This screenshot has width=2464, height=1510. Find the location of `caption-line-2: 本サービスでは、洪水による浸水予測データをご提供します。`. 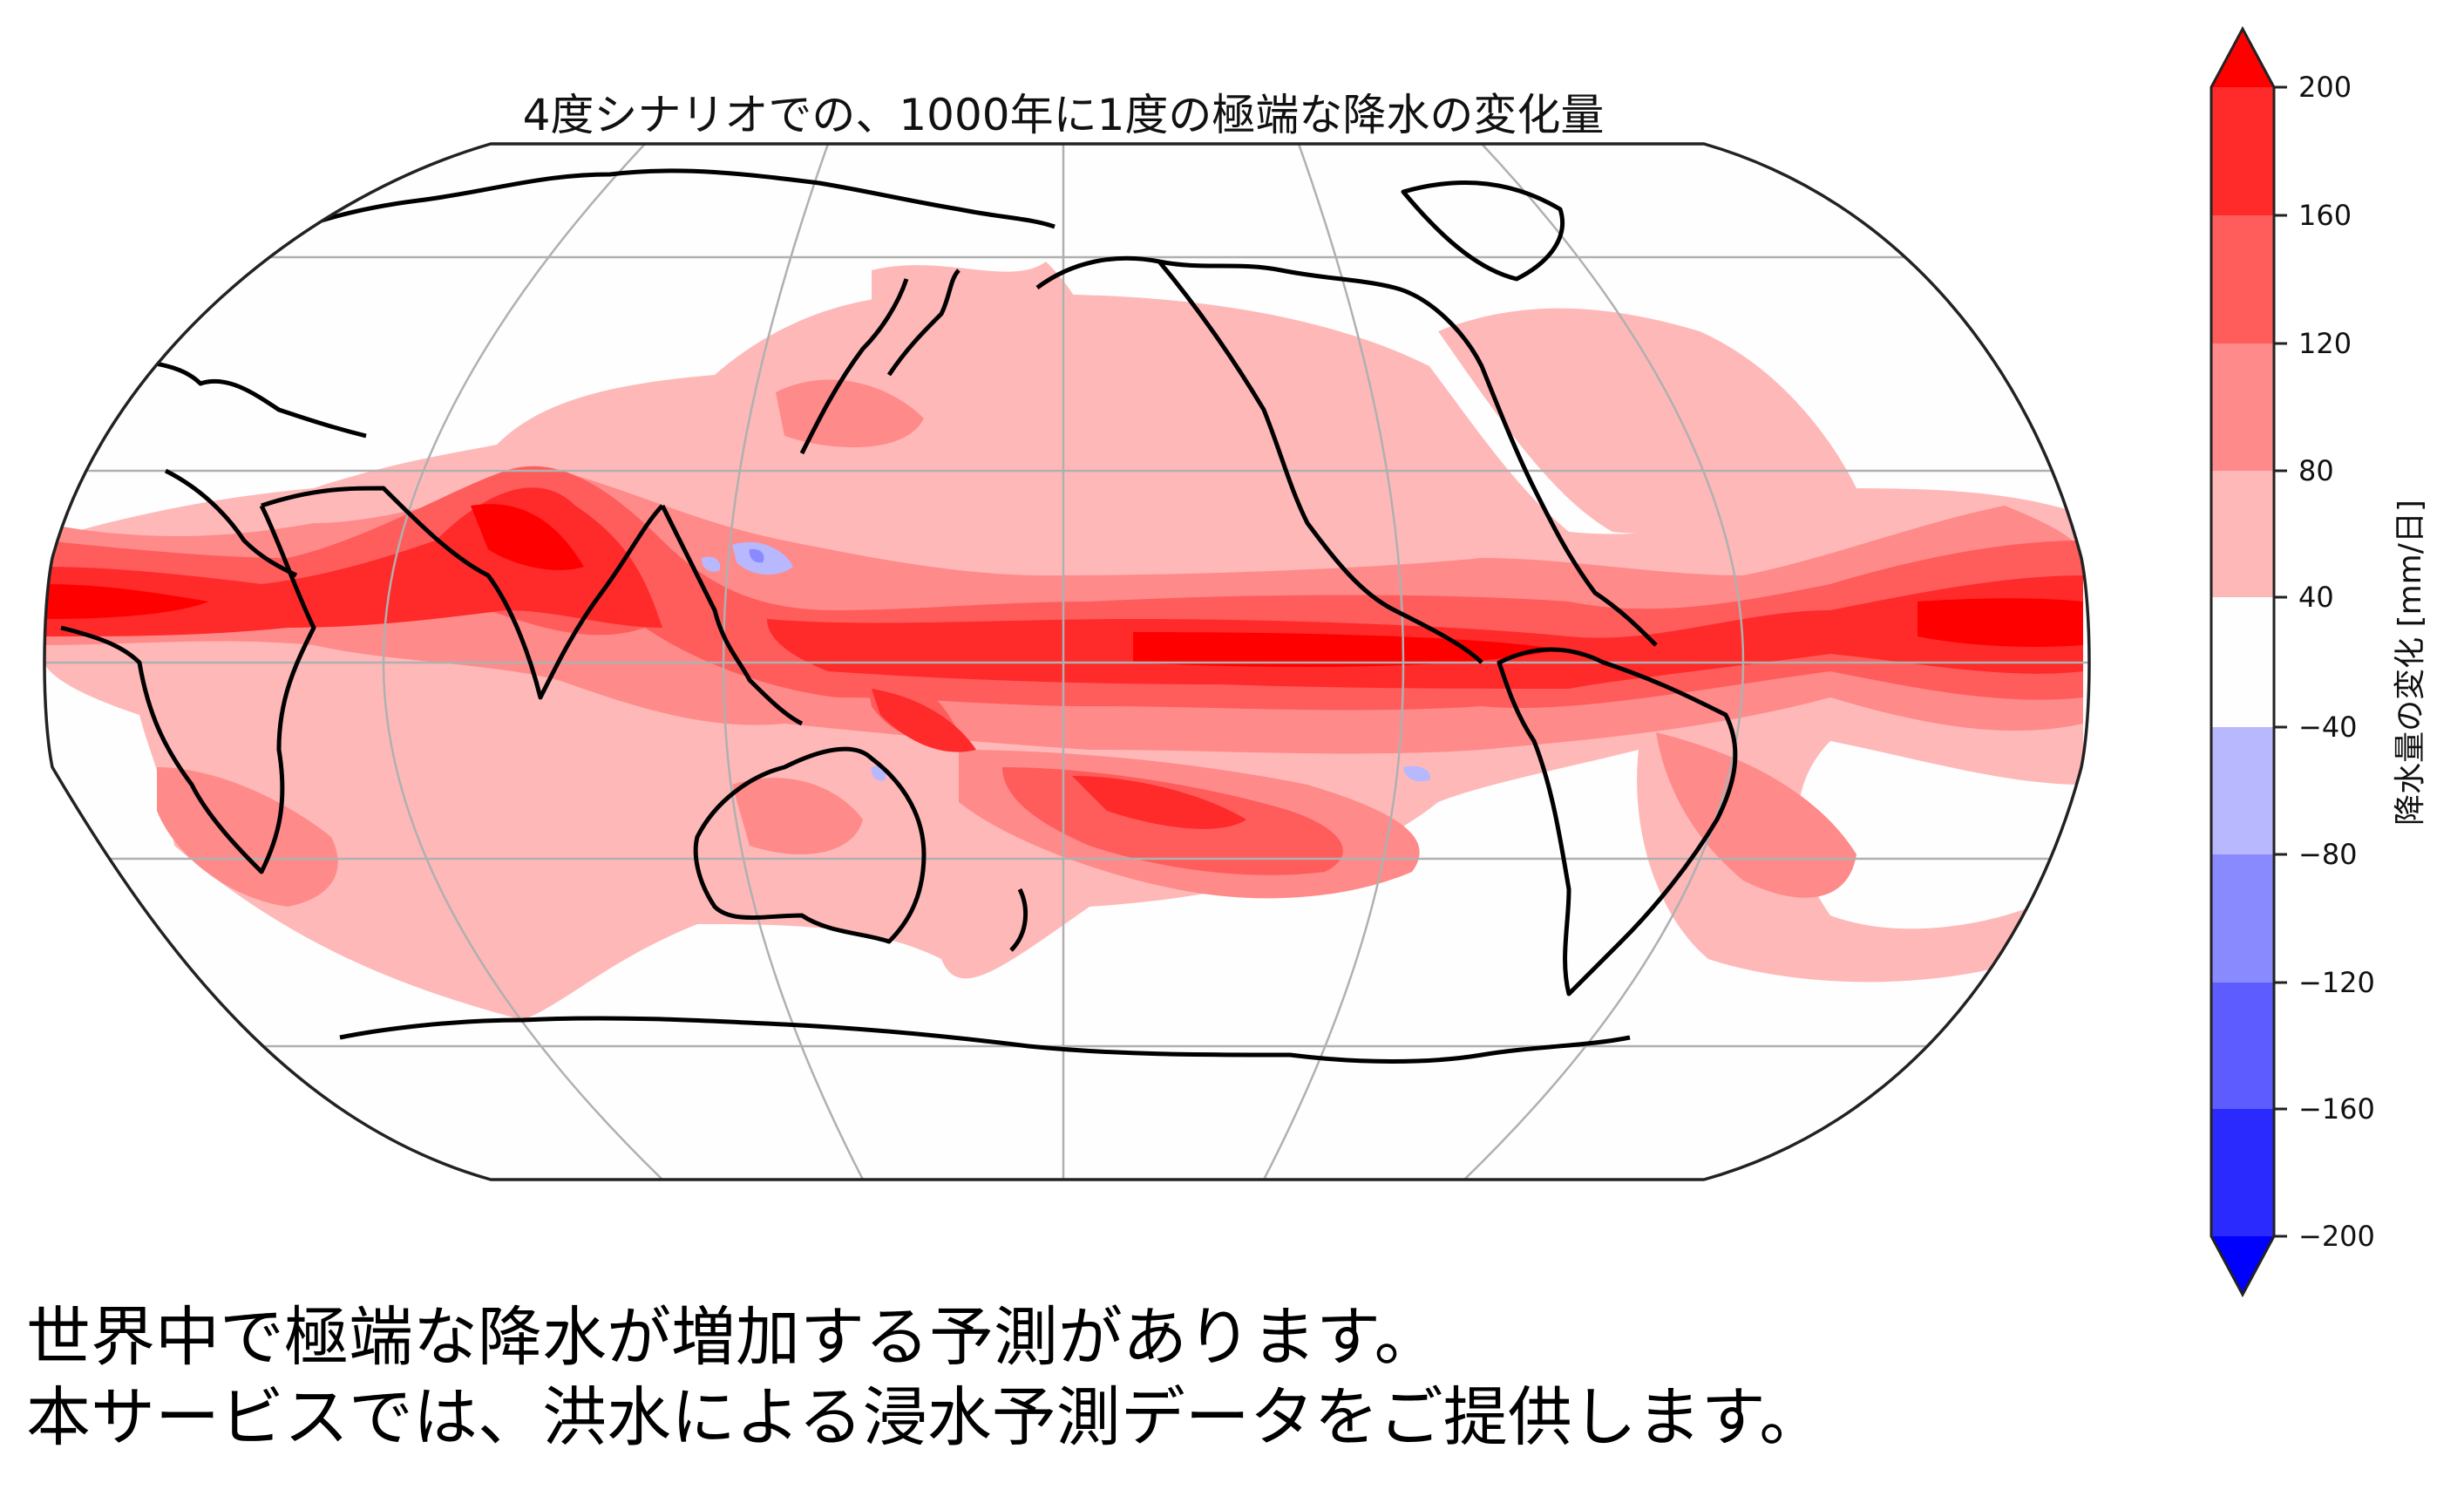

caption-line-2: 本サービスでは、洪水による浸水予測データをご提供します。 is located at coordinates (925, 1417).